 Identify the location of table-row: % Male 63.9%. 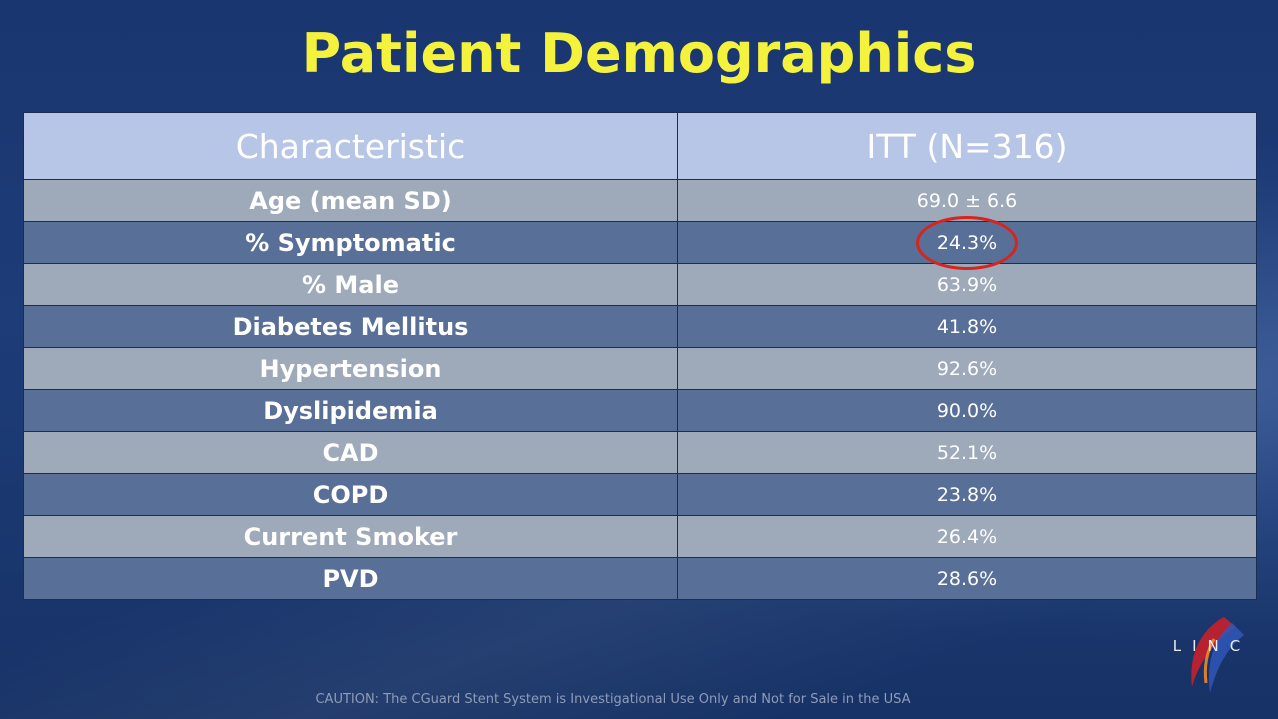
(640, 284).